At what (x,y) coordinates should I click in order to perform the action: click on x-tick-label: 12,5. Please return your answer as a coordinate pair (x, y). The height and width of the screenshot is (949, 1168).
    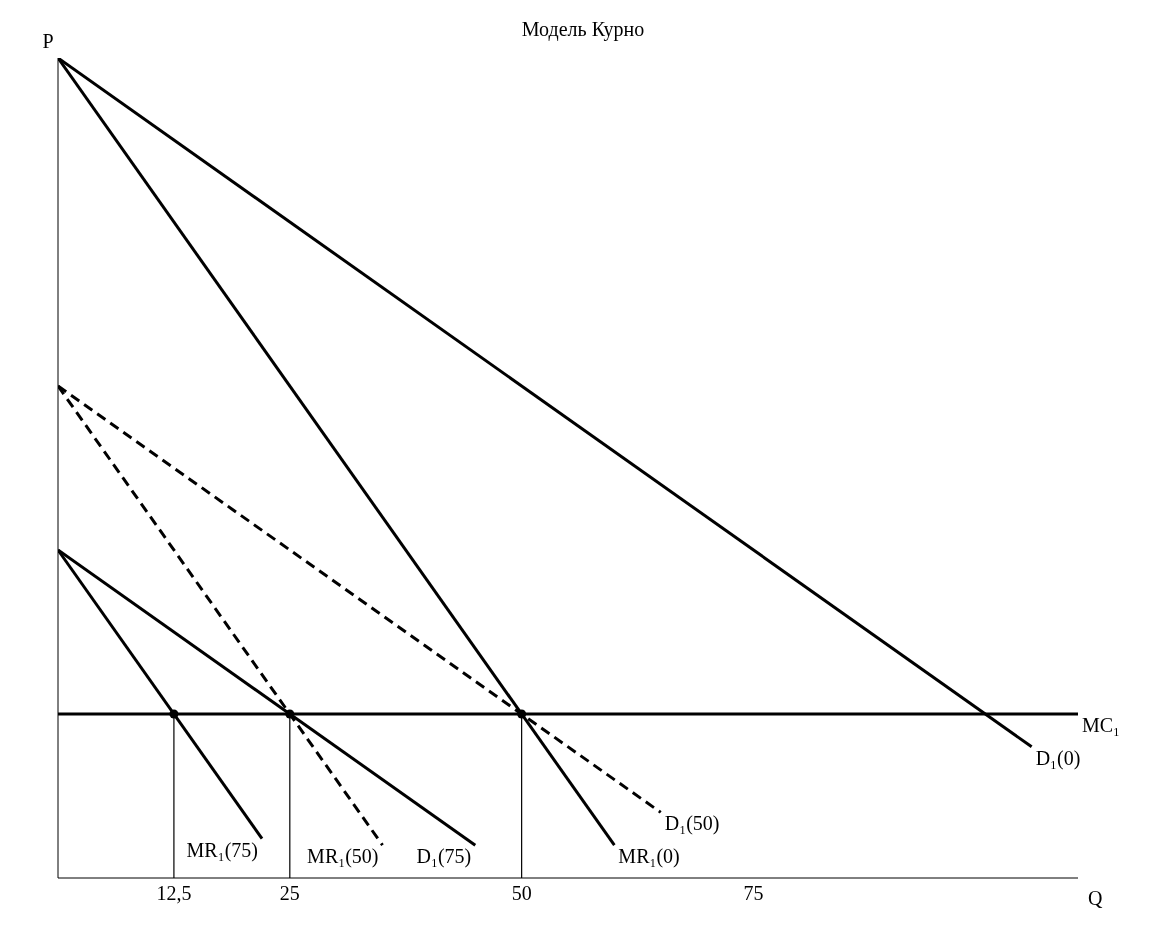
    Looking at the image, I should click on (174, 893).